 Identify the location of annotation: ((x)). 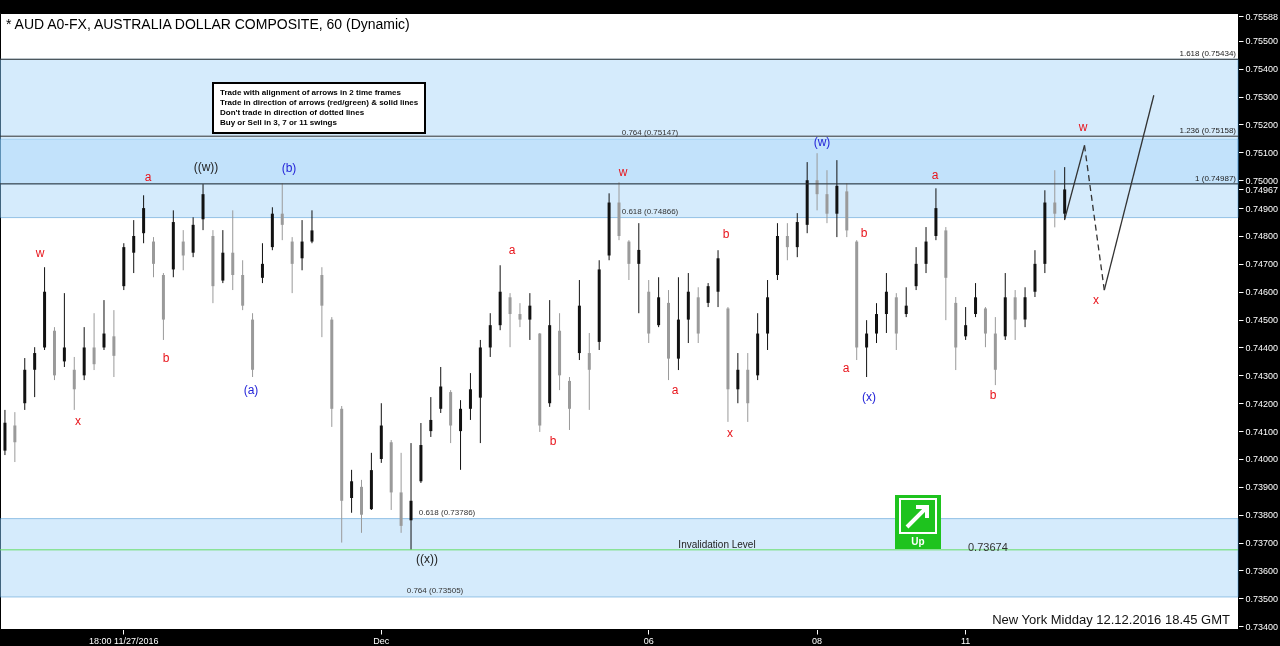
(427, 559).